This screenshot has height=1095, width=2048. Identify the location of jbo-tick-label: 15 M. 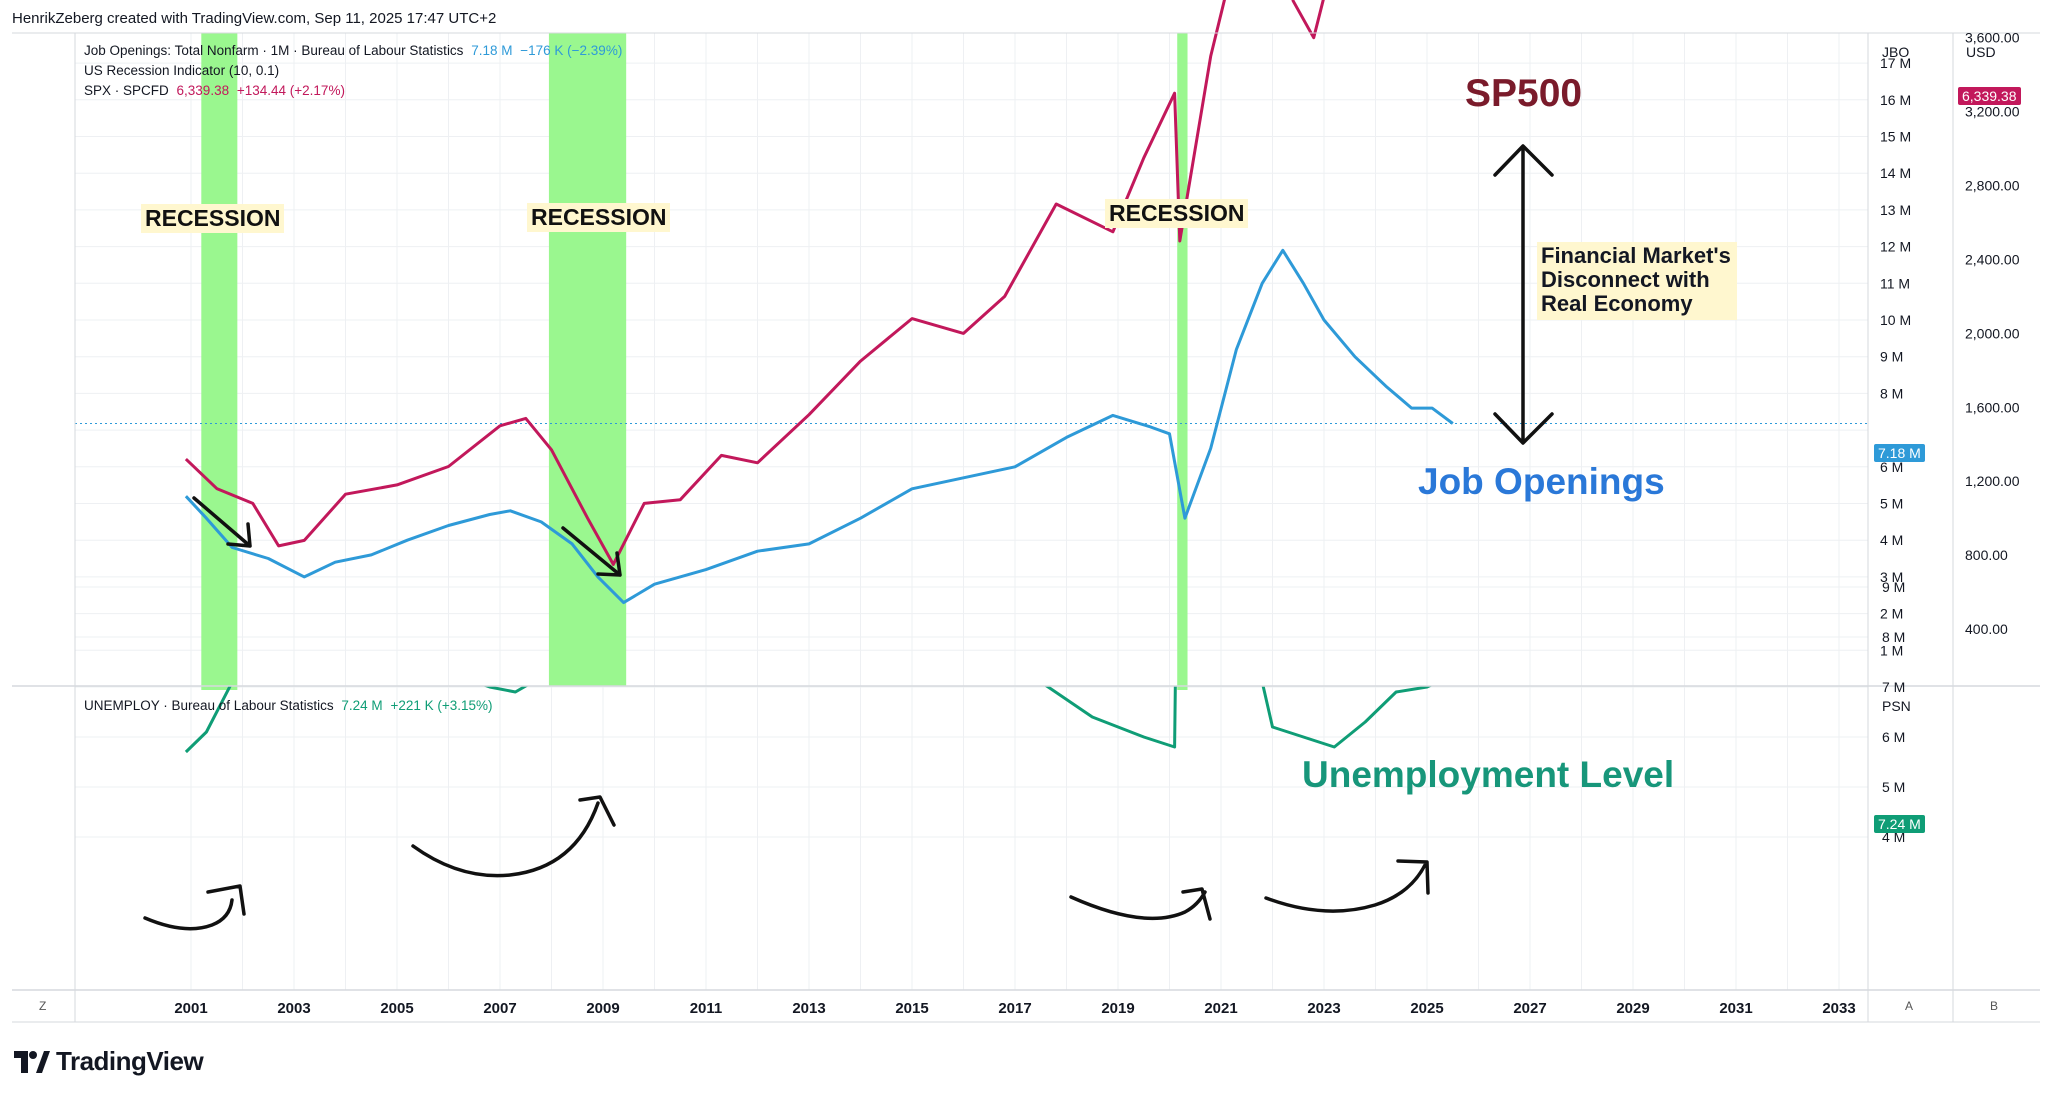
(1895, 137).